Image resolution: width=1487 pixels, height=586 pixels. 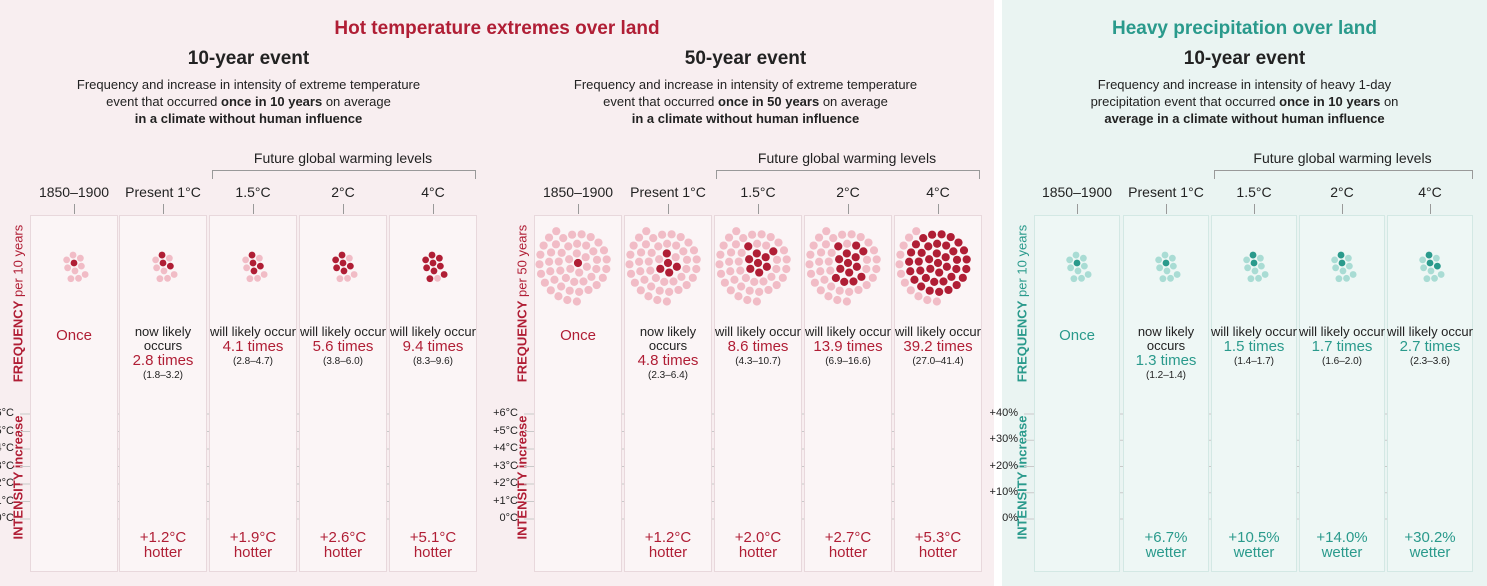 What do you see at coordinates (356, 101) in the screenshot?
I see `description-text: on average` at bounding box center [356, 101].